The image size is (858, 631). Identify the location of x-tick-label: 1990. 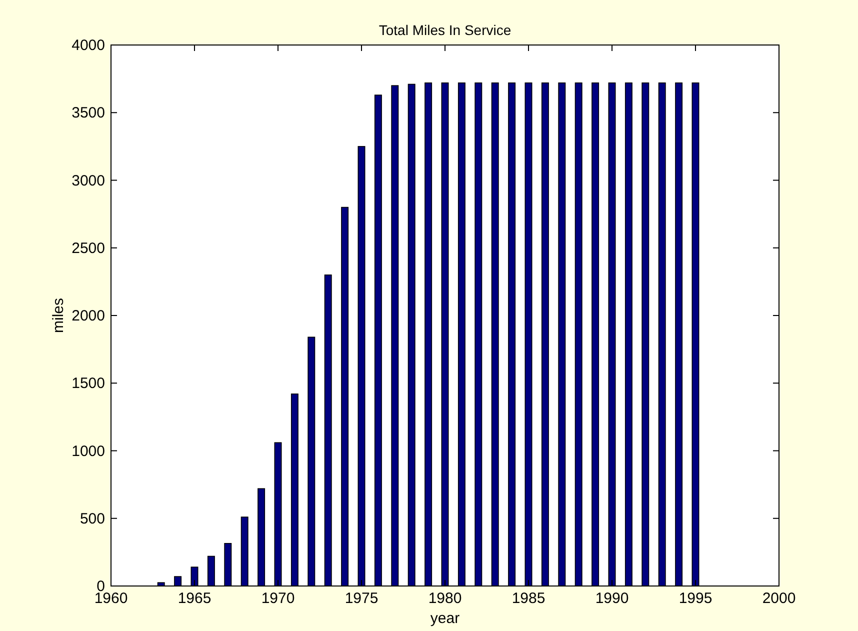
(612, 598).